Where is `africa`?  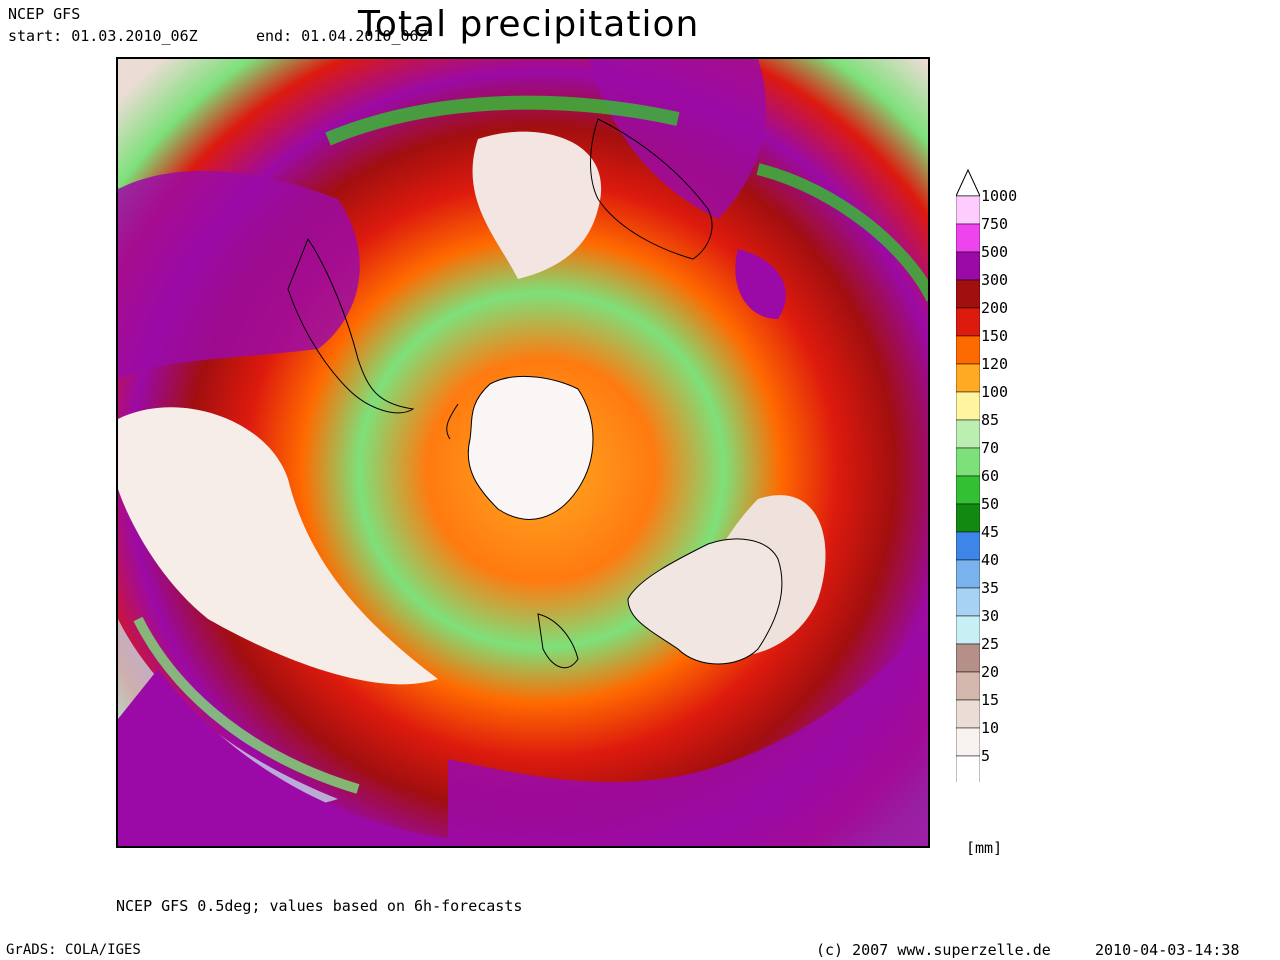
africa is located at coordinates (651, 189).